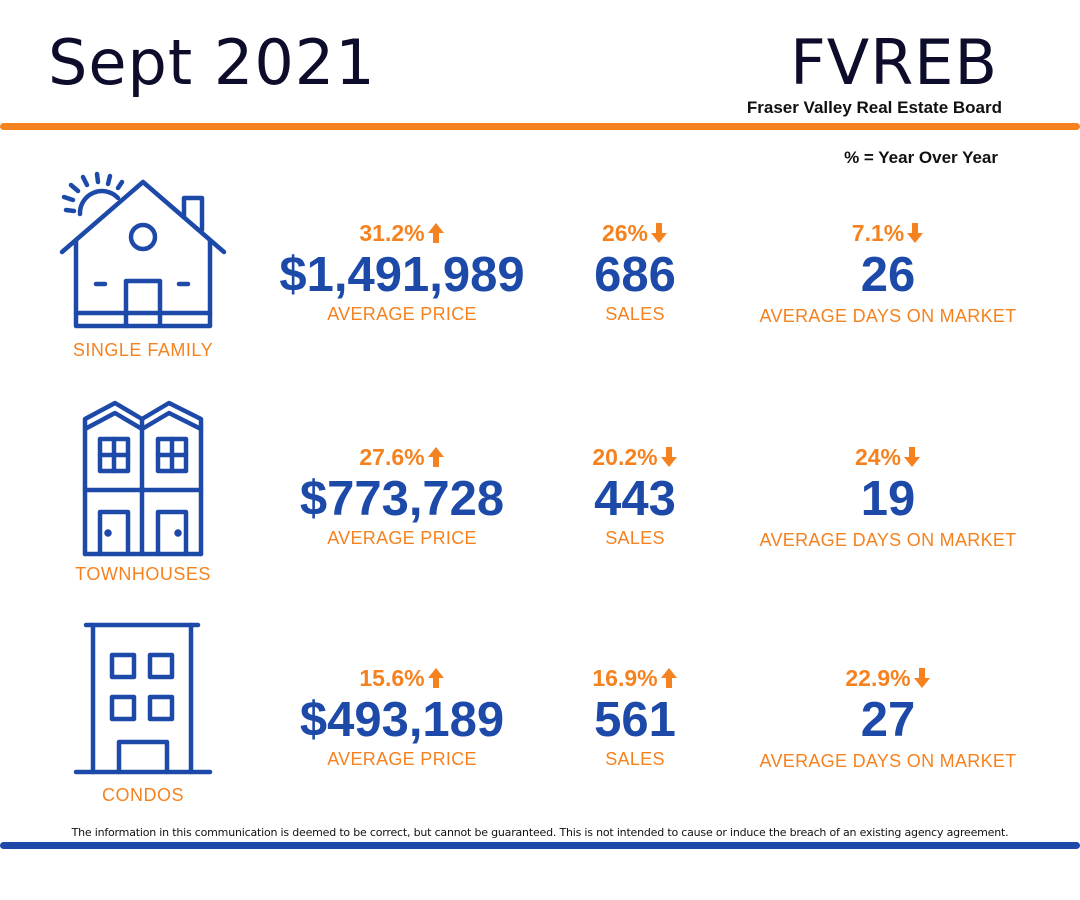 This screenshot has height=900, width=1080. I want to click on footer-divider, so click(540, 845).